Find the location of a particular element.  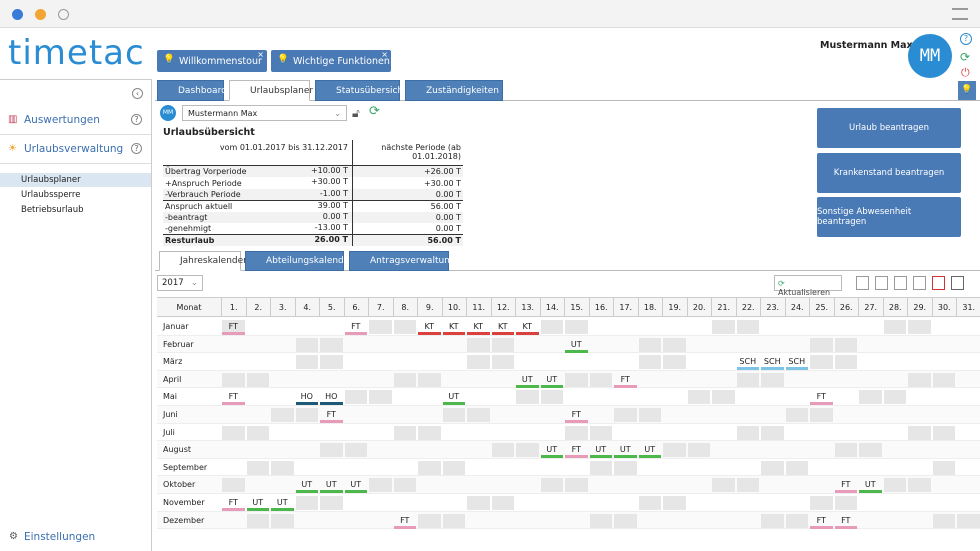

sidebar-item: Urlaubsplaner is located at coordinates (75, 180).